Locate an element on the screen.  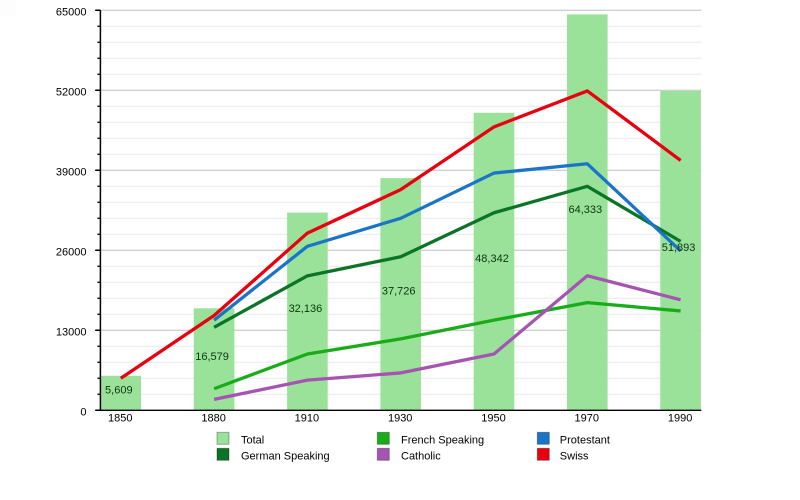
svg-text: German Speaking is located at coordinates (285, 457).